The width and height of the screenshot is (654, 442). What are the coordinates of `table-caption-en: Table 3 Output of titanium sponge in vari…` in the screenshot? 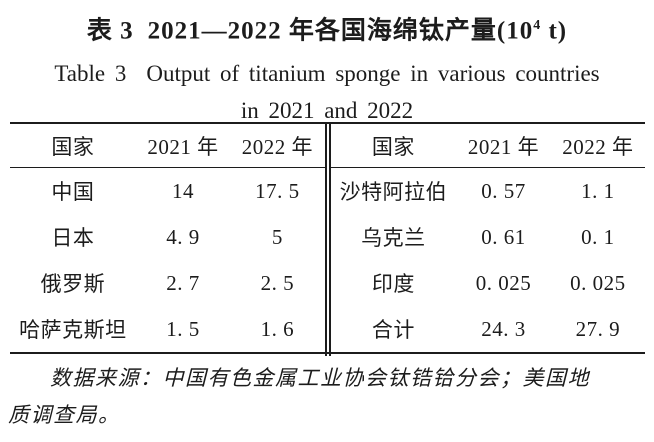 It's located at (327, 74).